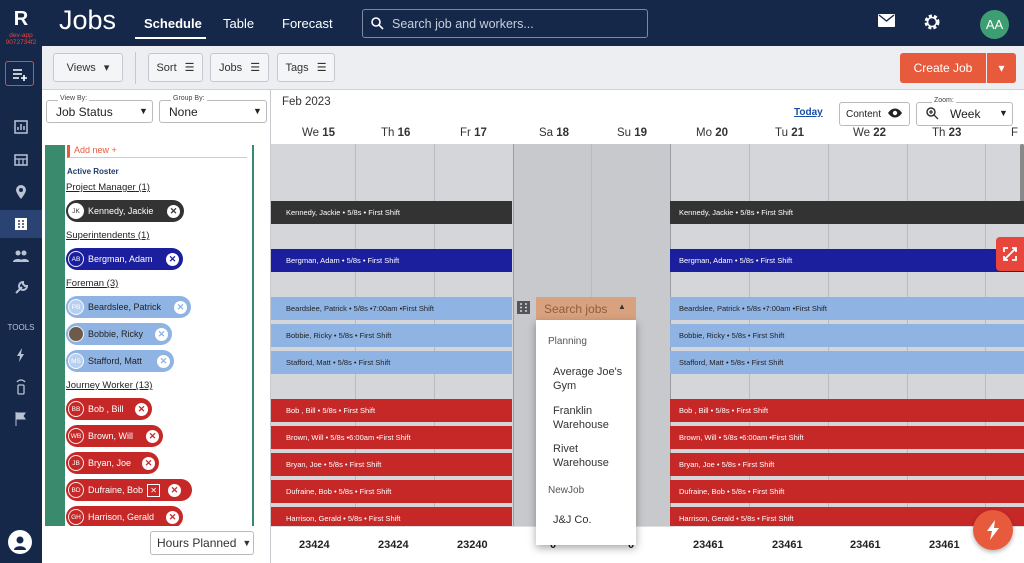 Image resolution: width=1024 pixels, height=563 pixels. What do you see at coordinates (554, 133) in the screenshot?
I see `day-header: Sa 18` at bounding box center [554, 133].